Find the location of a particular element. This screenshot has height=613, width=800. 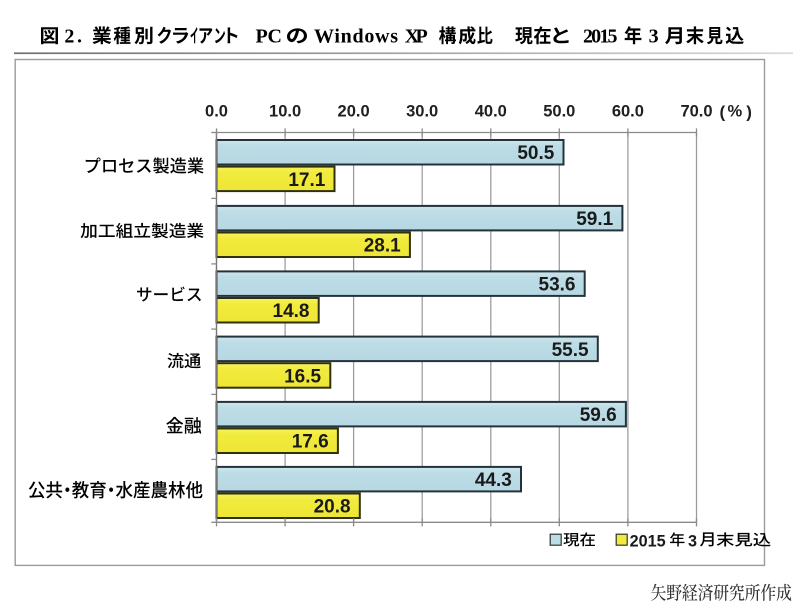

svg-text: 14.8 is located at coordinates (291, 311).